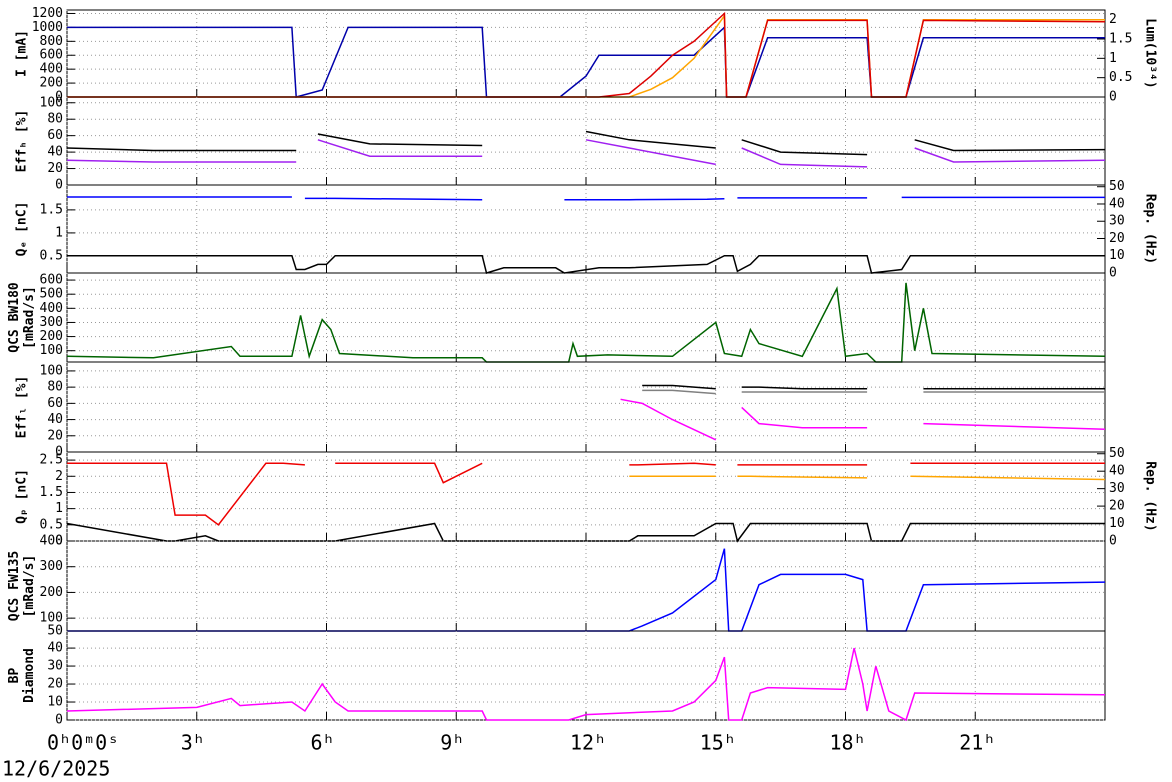  I want to click on x-tick-label: 15ʰ, so click(718, 743).